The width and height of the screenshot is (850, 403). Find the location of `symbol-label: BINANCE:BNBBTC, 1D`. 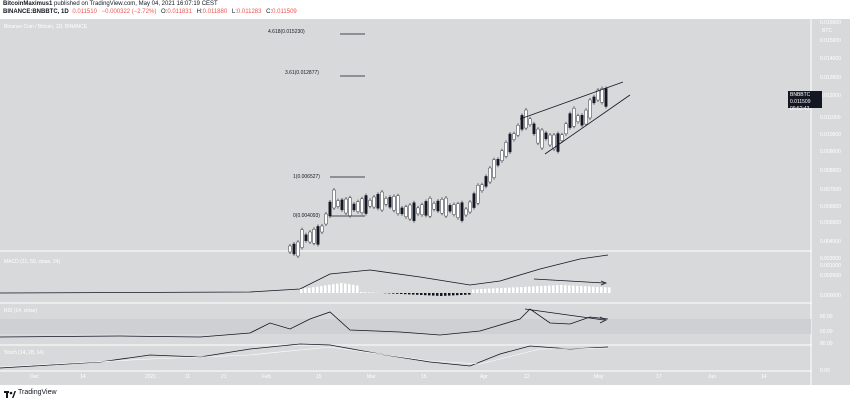

symbol-label: BINANCE:BNBBTC, 1D is located at coordinates (36, 12).